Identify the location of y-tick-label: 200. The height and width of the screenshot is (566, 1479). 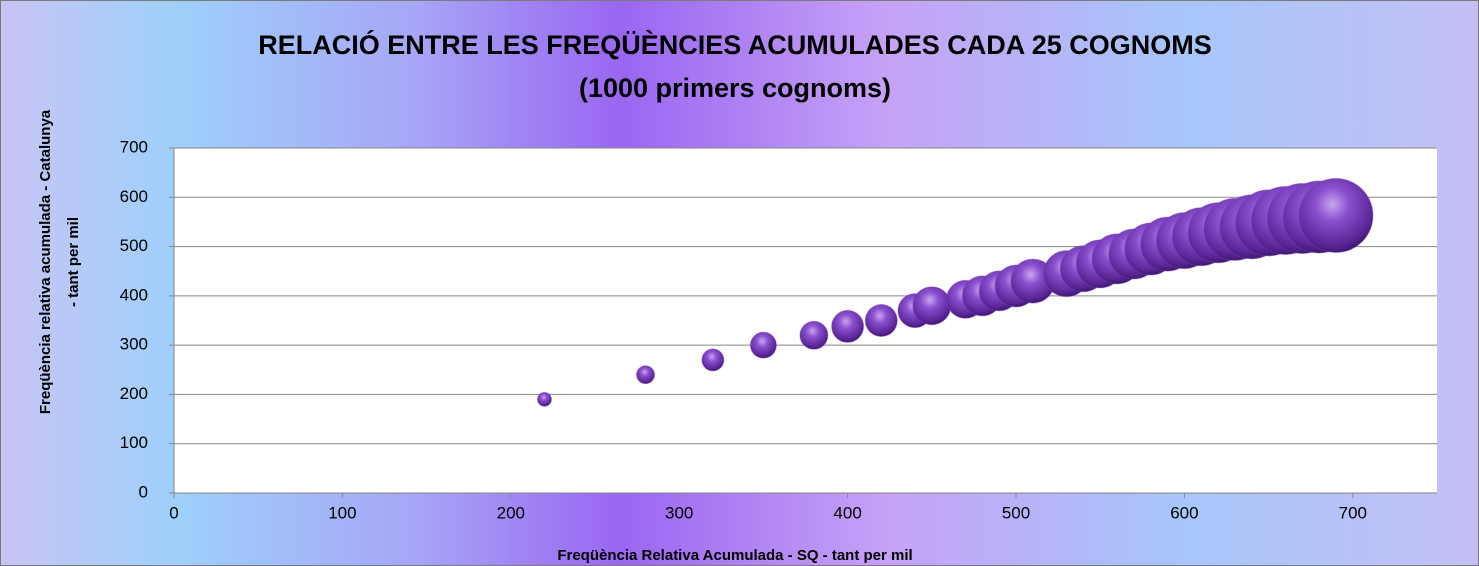
(134, 393).